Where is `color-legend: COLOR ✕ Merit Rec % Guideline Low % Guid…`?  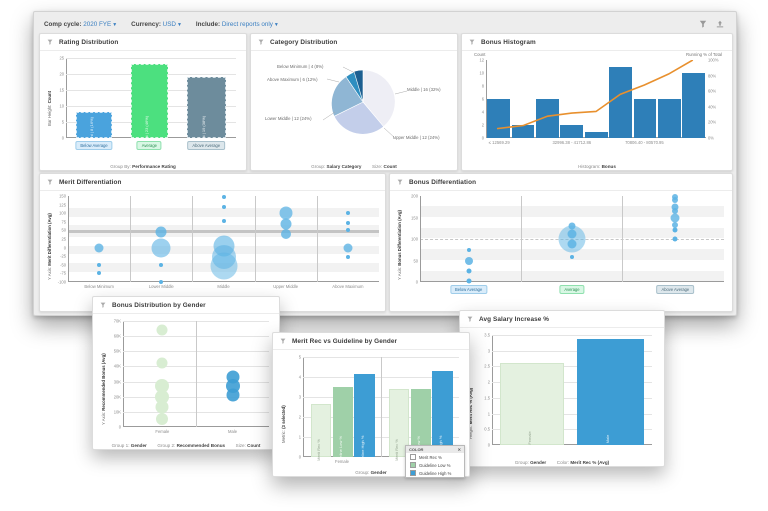
color-legend: COLOR ✕ Merit Rec % Guideline Low % Guid… is located at coordinates (435, 461).